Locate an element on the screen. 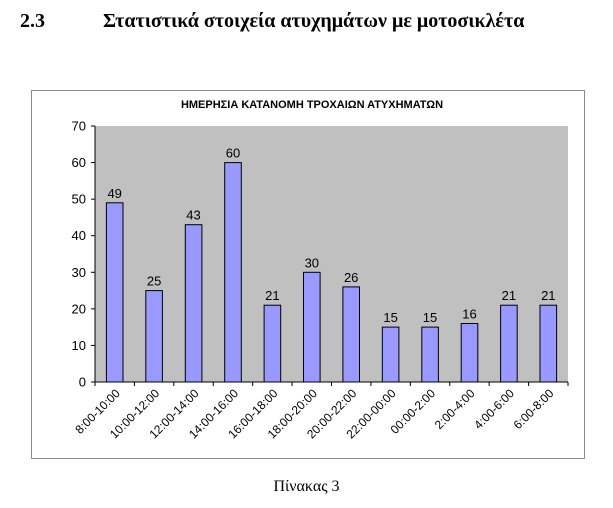  y-tick-label: 60 is located at coordinates (79, 162).